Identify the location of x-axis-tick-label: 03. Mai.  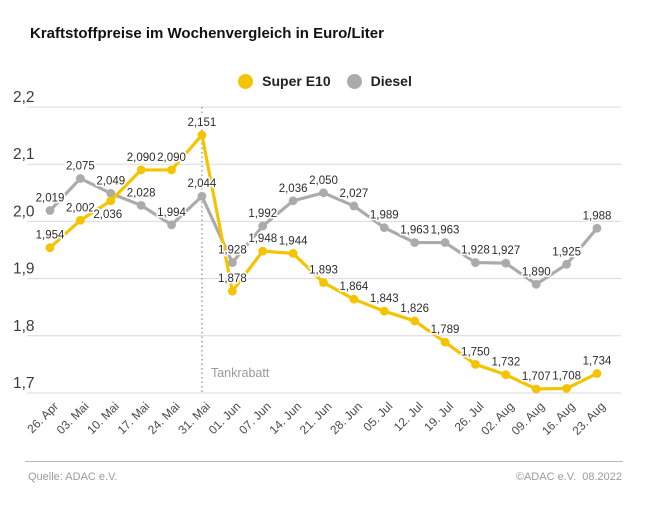
(73, 418).